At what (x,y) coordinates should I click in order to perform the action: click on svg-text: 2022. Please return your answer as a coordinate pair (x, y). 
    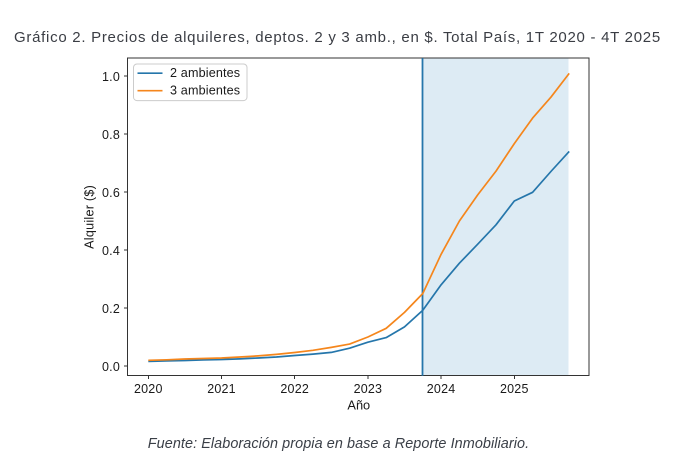
    Looking at the image, I should click on (294, 389).